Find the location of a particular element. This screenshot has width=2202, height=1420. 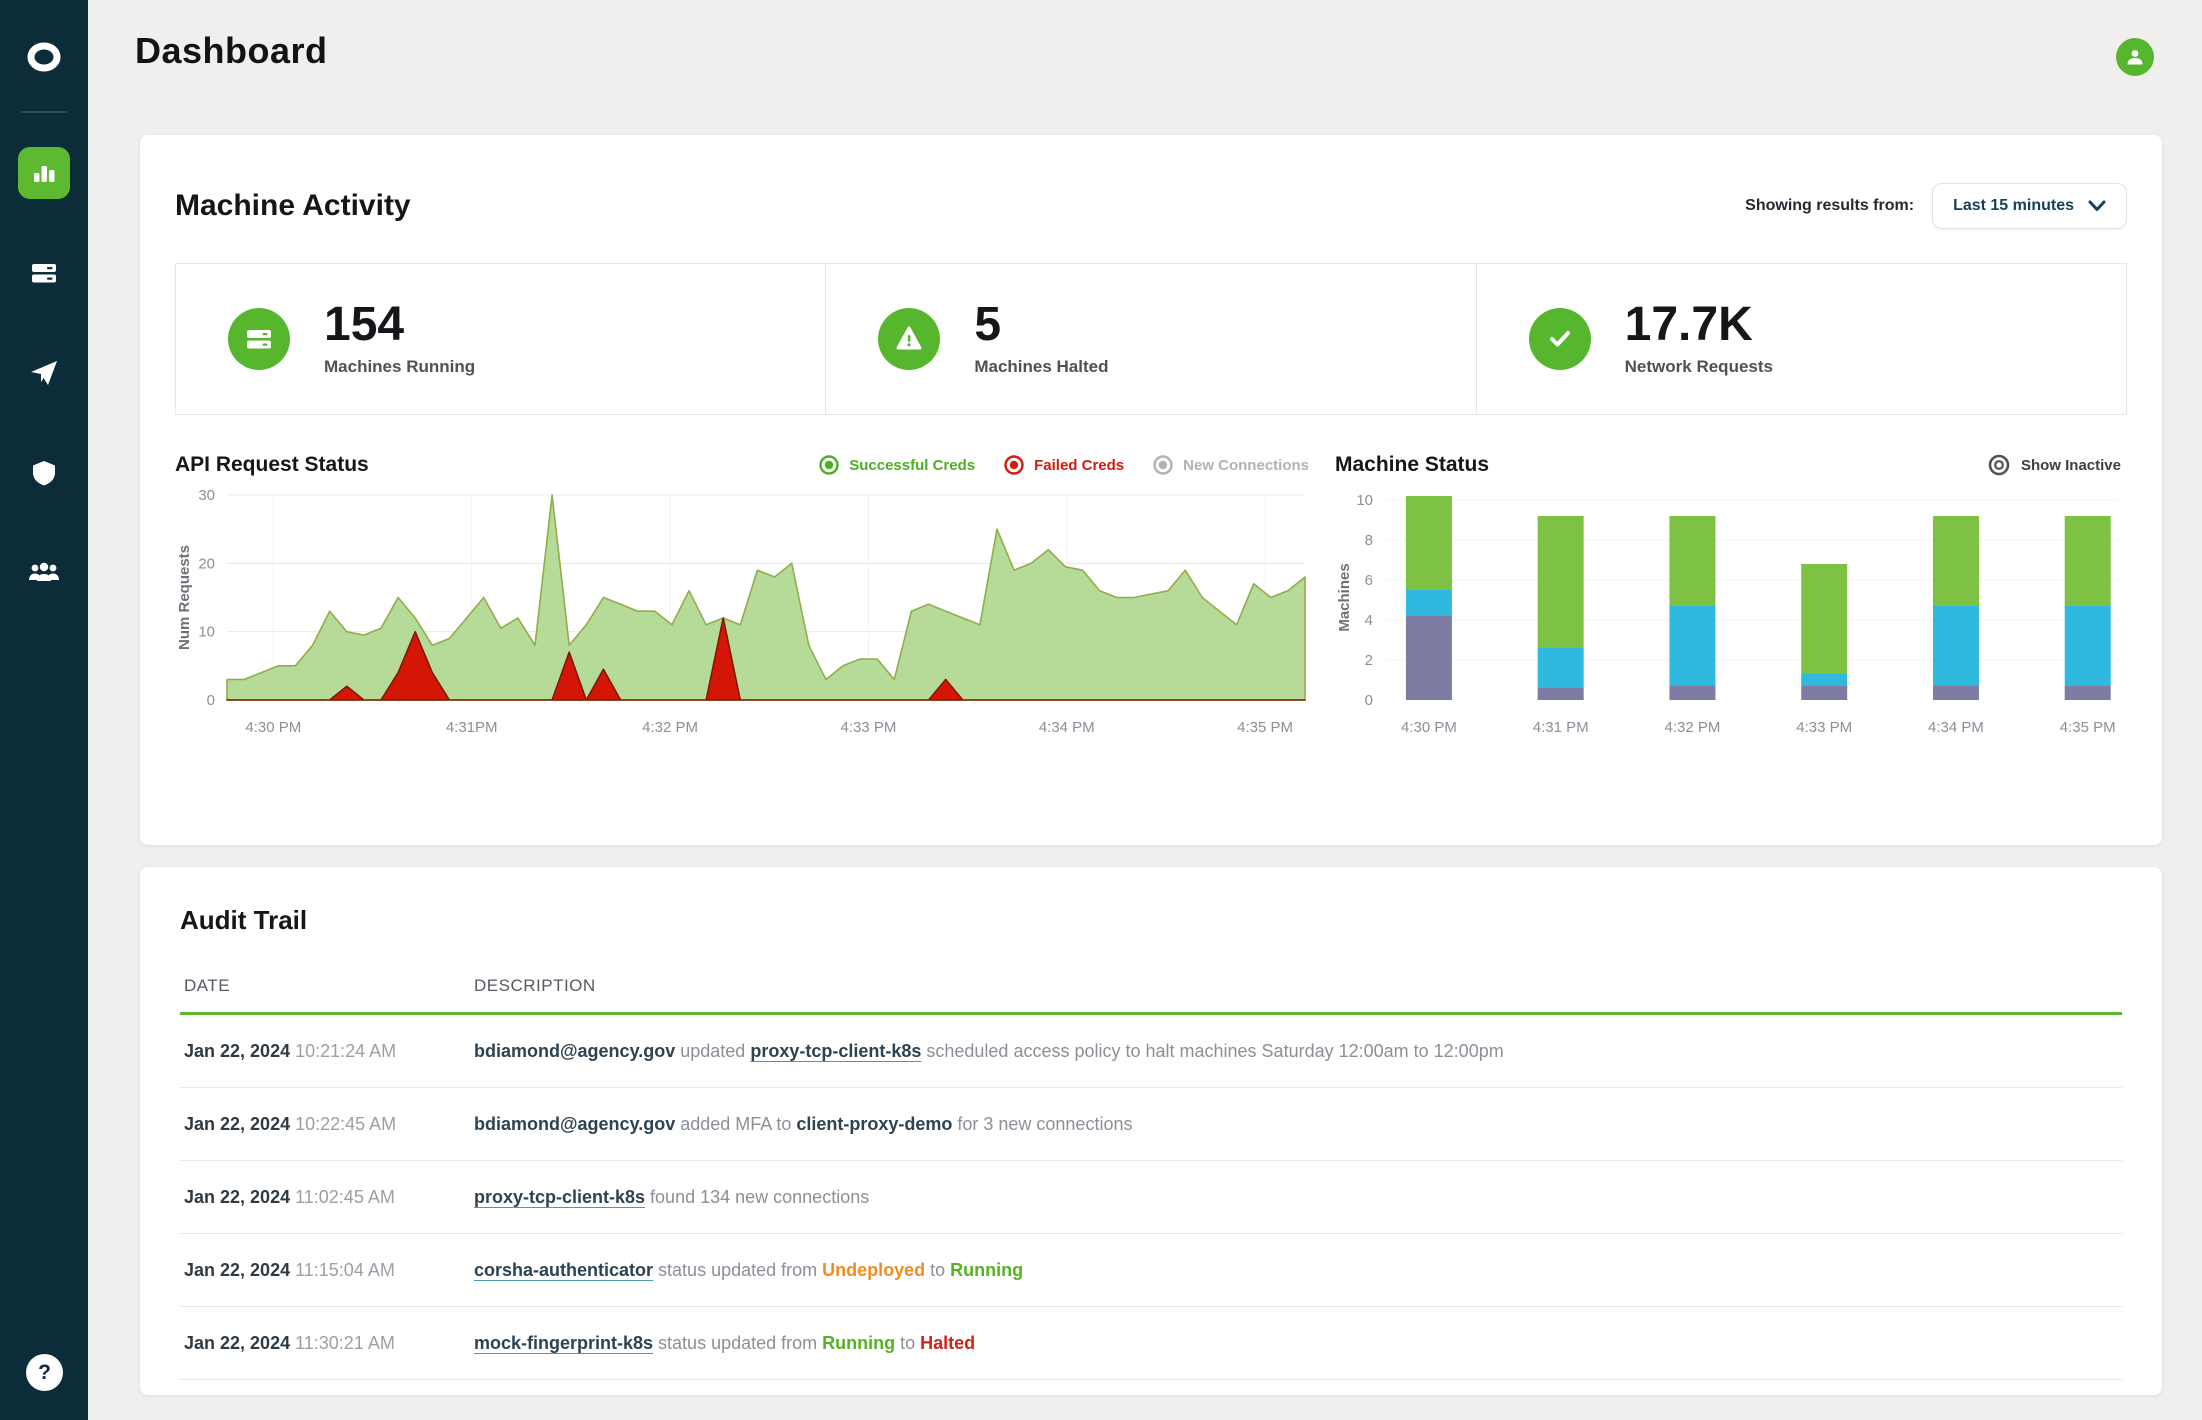

show-inactive-label: Show Inactive is located at coordinates (2070, 465).